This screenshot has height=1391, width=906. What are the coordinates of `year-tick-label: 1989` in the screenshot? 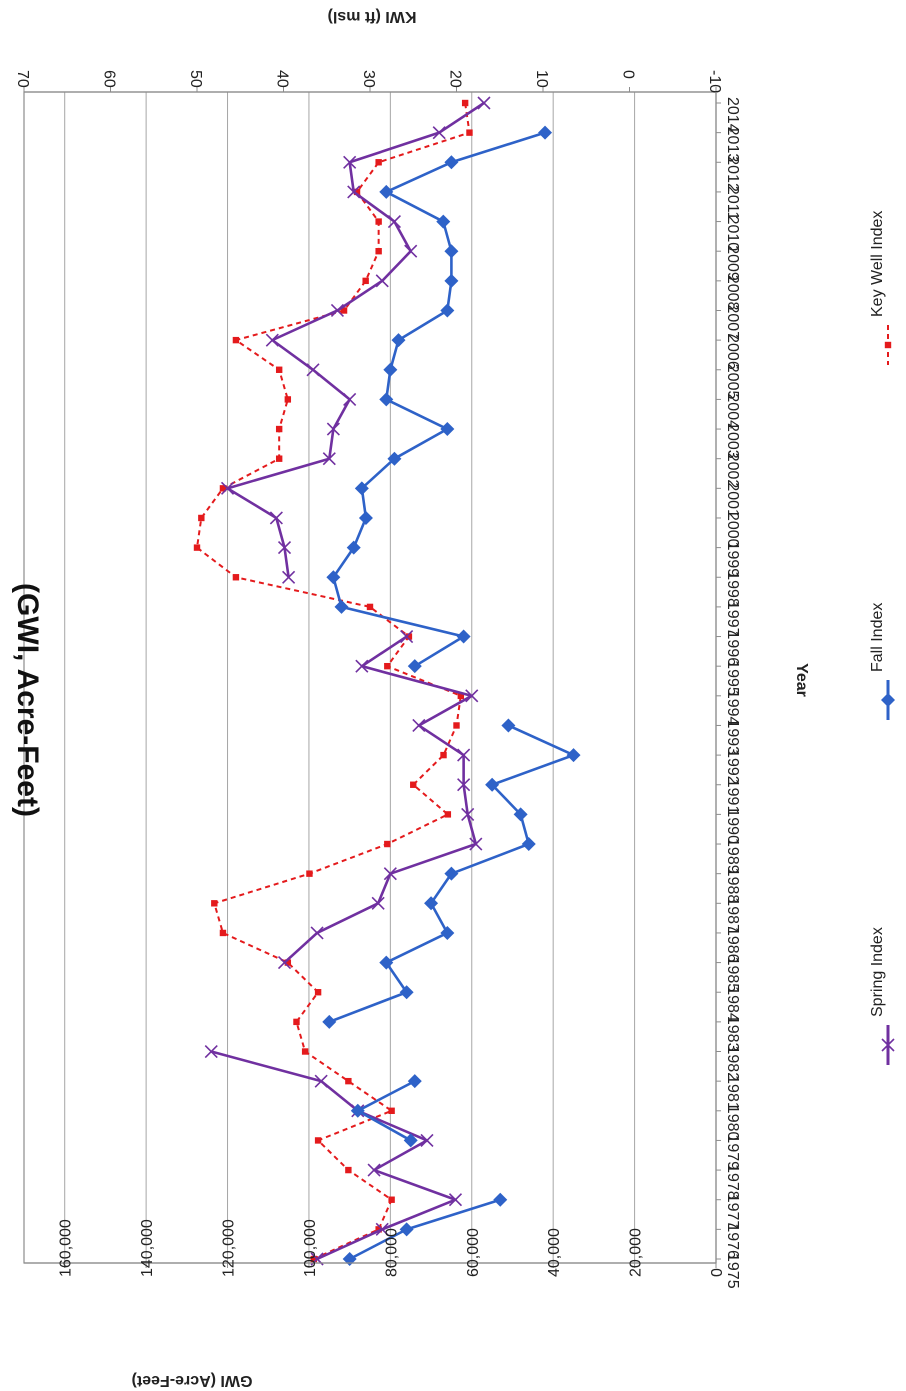 It's located at (732, 856).